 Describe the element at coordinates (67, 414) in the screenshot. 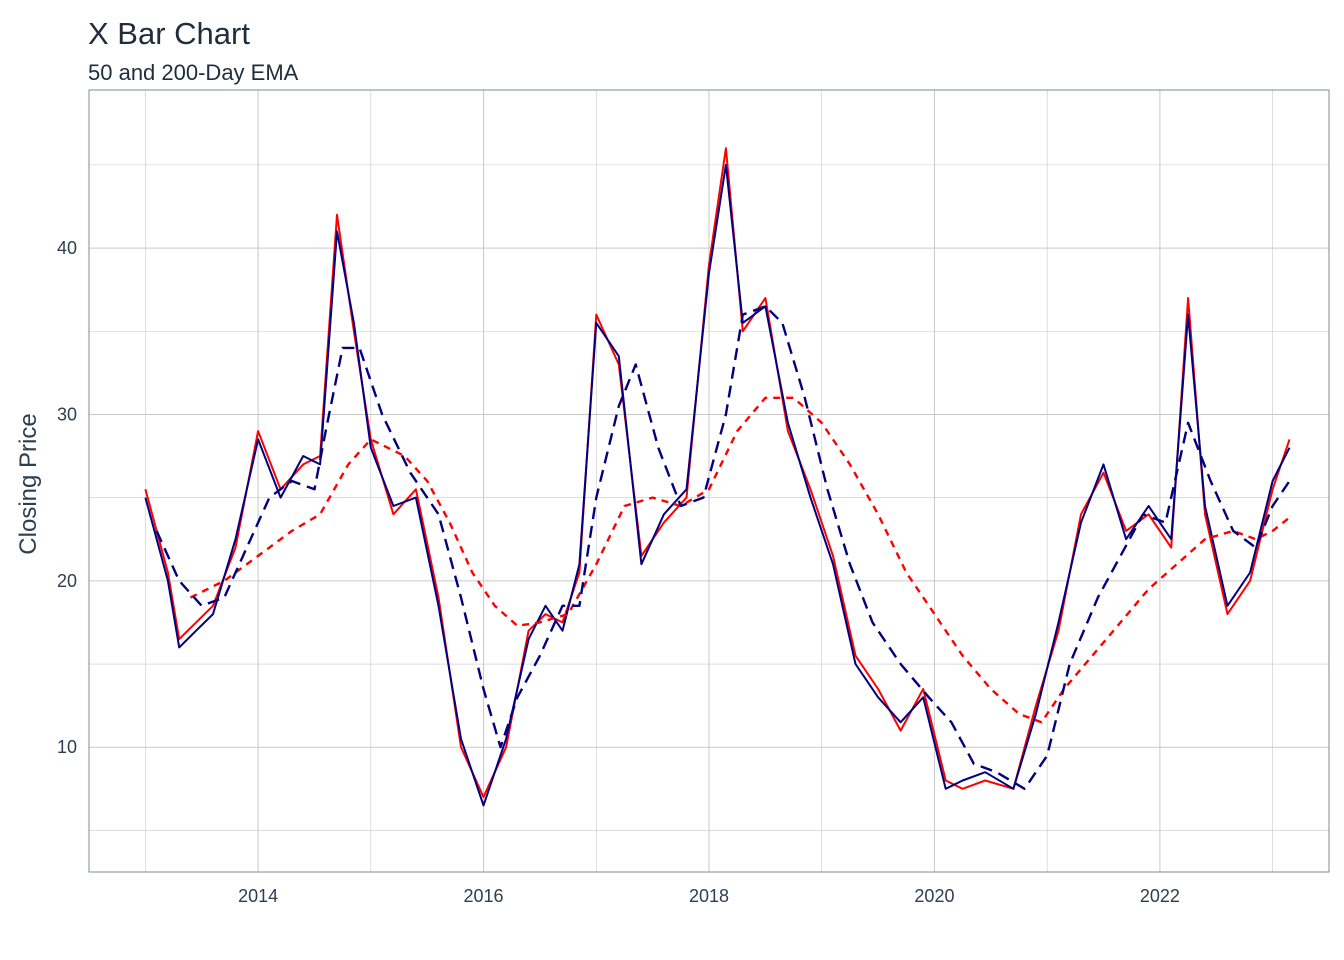

I see `y-tick-label: 30` at that location.